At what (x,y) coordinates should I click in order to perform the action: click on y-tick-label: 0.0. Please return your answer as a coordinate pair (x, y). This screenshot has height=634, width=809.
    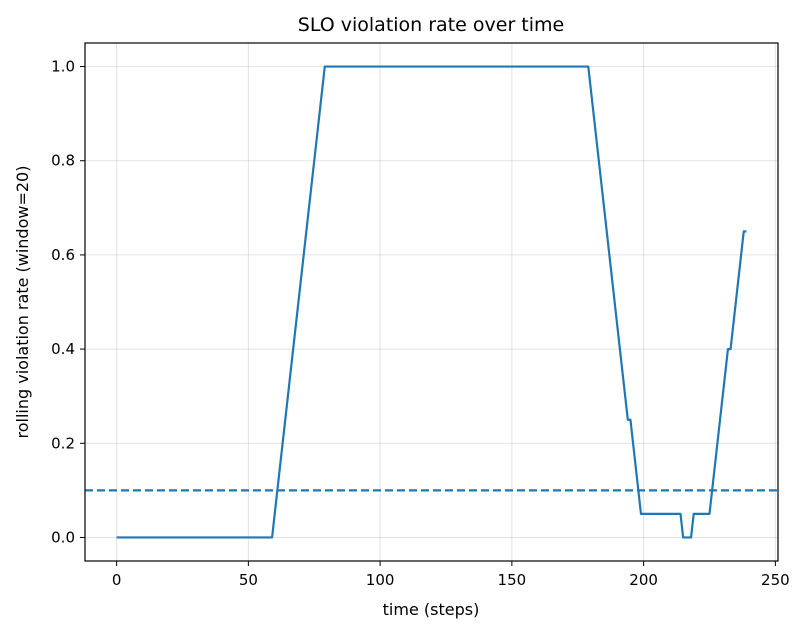
    Looking at the image, I should click on (63, 537).